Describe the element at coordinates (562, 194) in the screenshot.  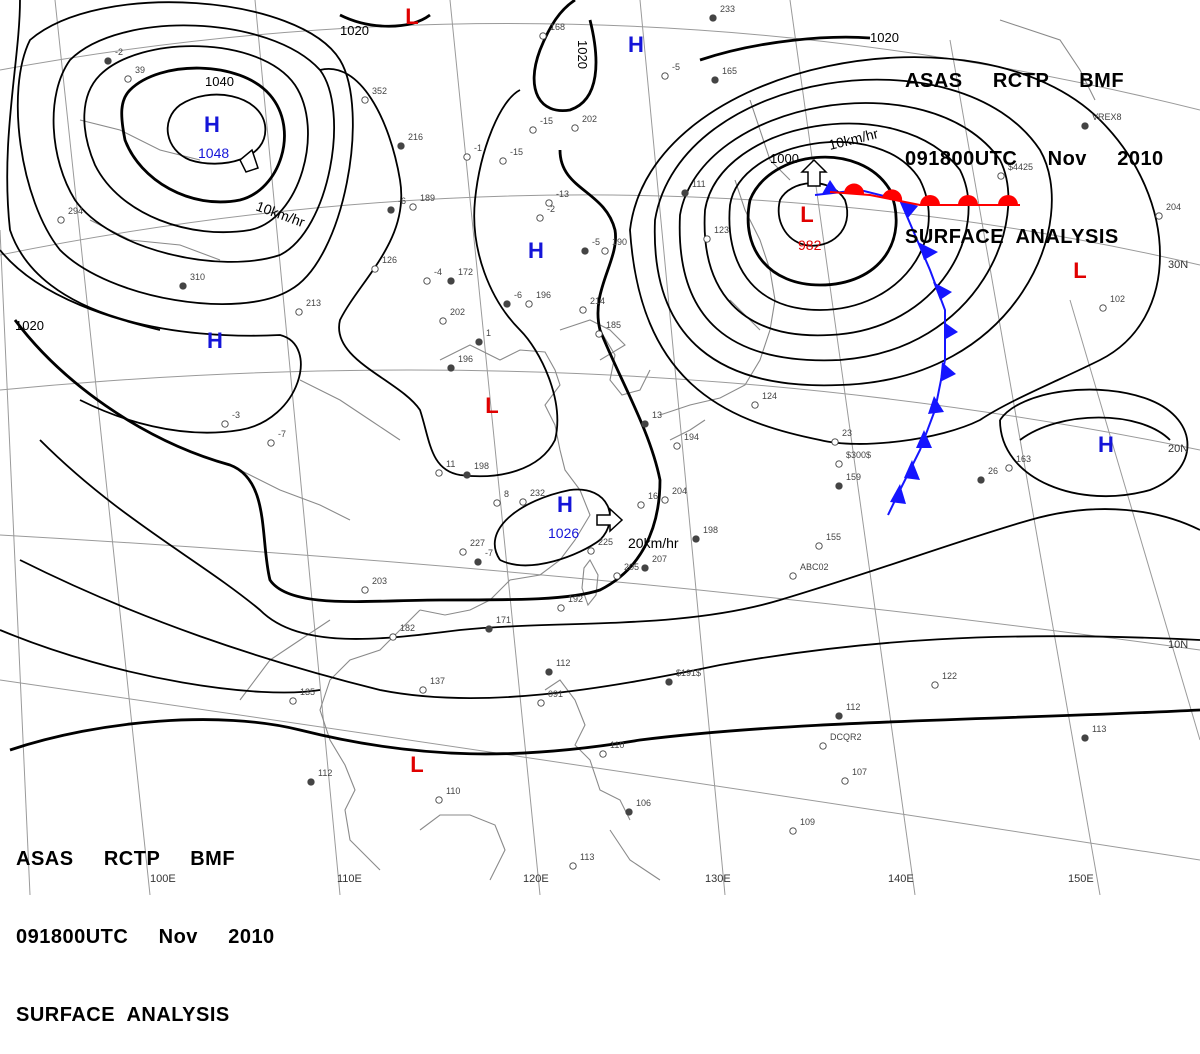
I see `station-value: -13` at that location.